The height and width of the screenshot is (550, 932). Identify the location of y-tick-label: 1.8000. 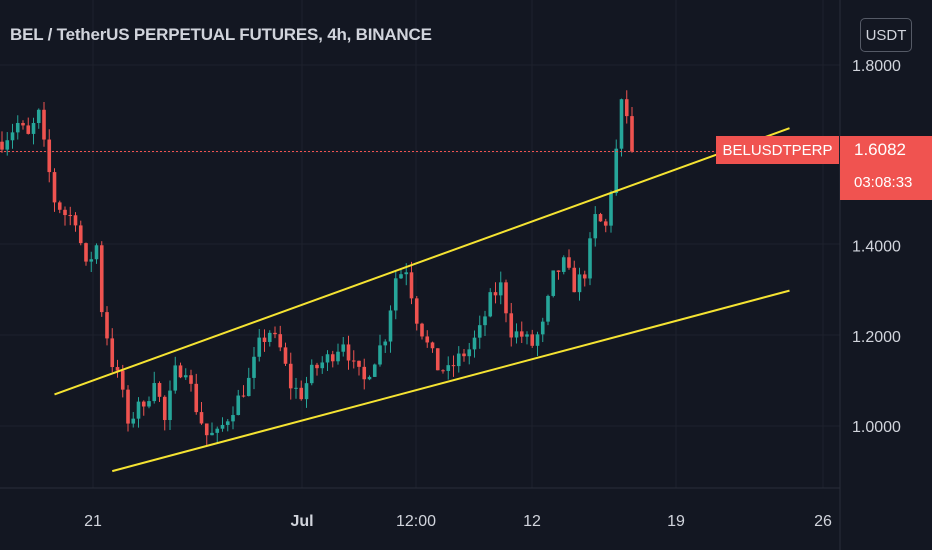
(876, 66).